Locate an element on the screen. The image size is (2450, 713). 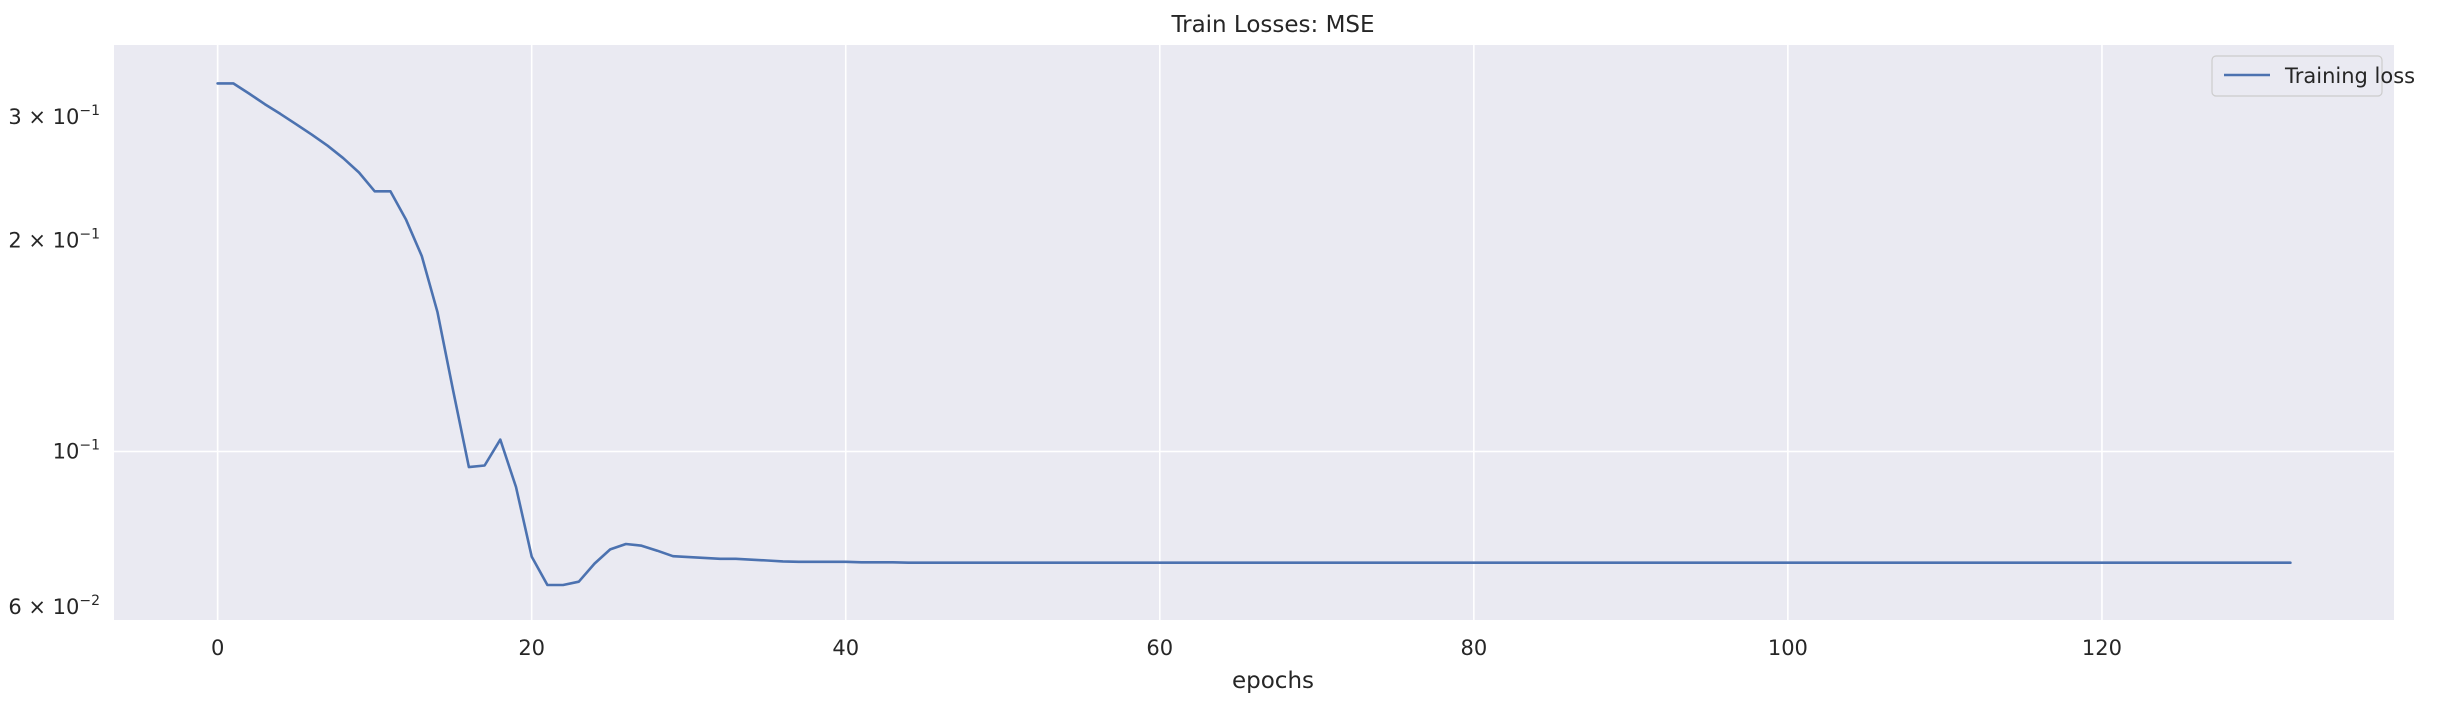
y-tick-label: 6 × 10⁻² is located at coordinates (54, 606).